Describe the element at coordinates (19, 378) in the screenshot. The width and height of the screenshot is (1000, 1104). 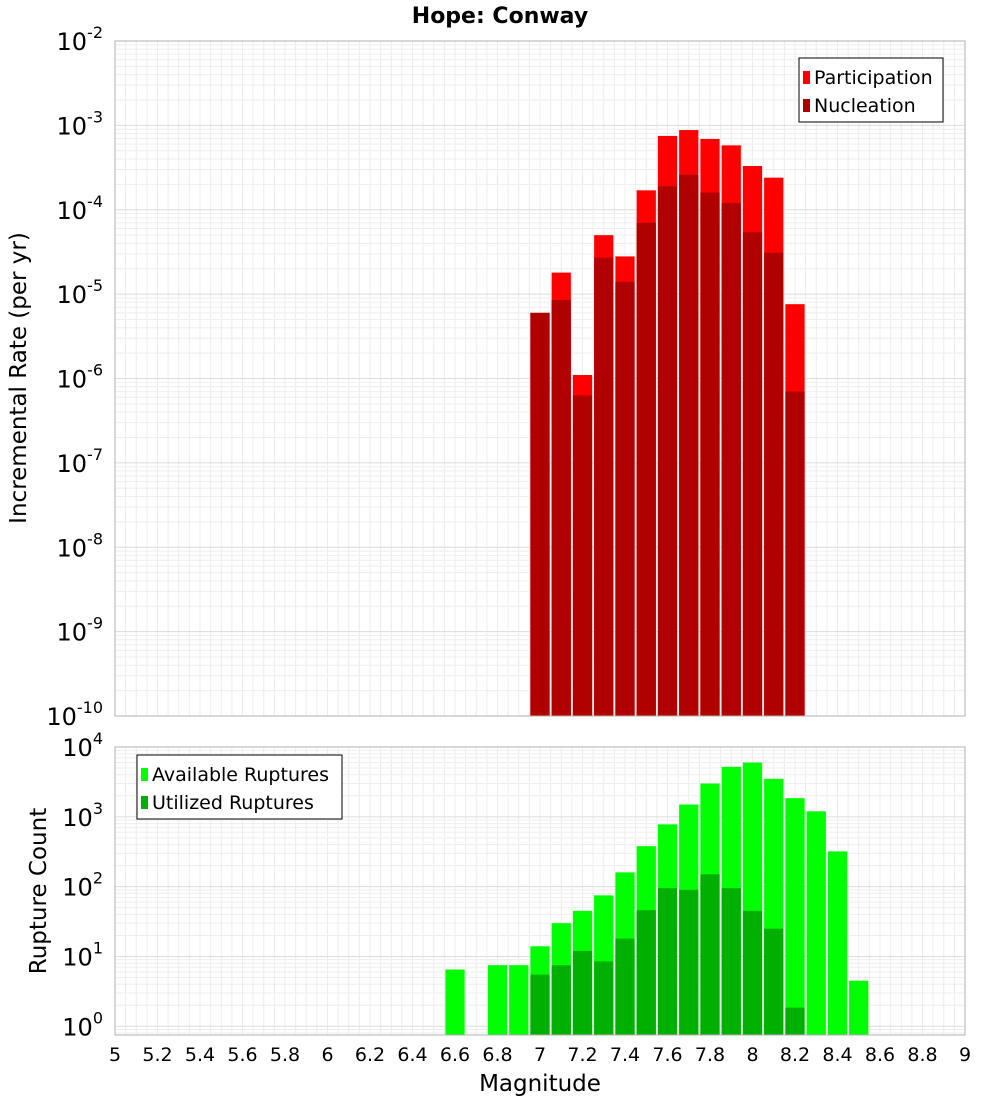
I see `rate-plot-y-axis-label: Incremental Rate (per yr)` at that location.